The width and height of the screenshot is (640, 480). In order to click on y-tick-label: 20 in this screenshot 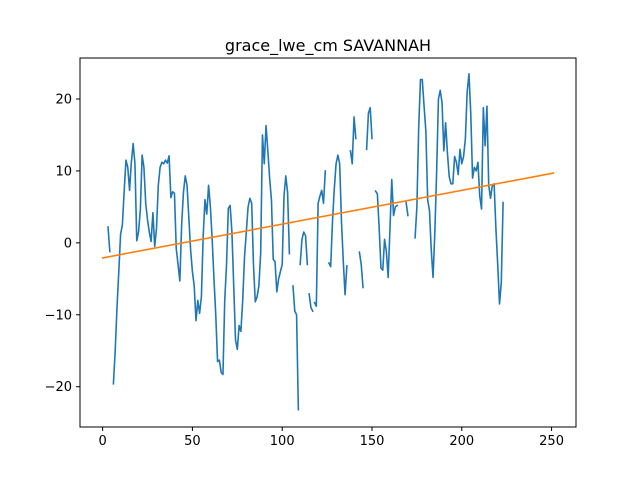, I will do `click(63, 100)`.